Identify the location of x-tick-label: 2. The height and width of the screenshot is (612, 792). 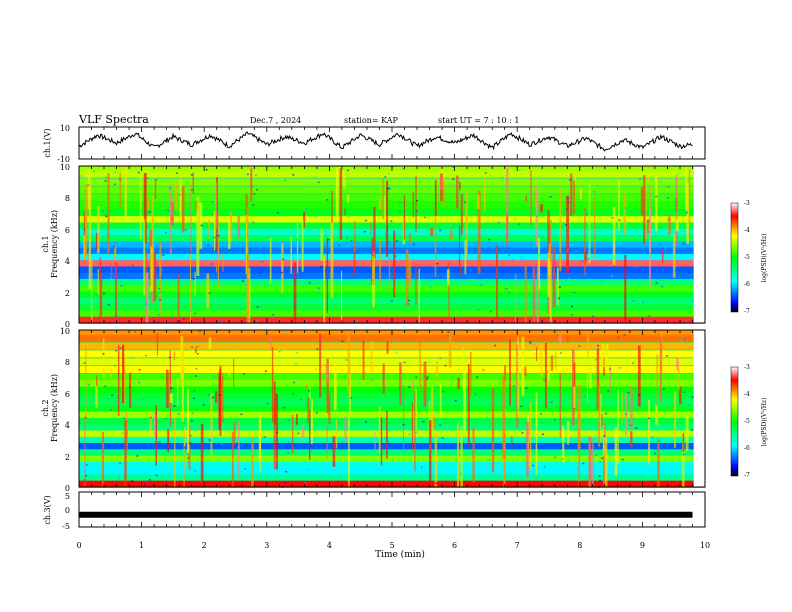
(204, 545).